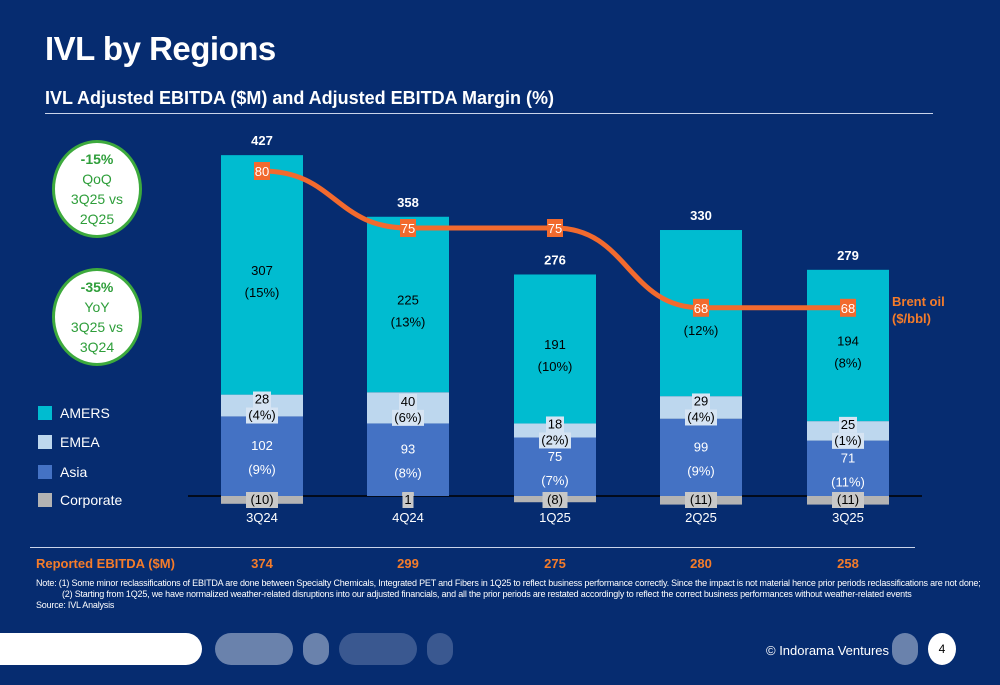 Image resolution: width=1000 pixels, height=685 pixels. What do you see at coordinates (701, 330) in the screenshot?
I see `amers-margin: (12%)` at bounding box center [701, 330].